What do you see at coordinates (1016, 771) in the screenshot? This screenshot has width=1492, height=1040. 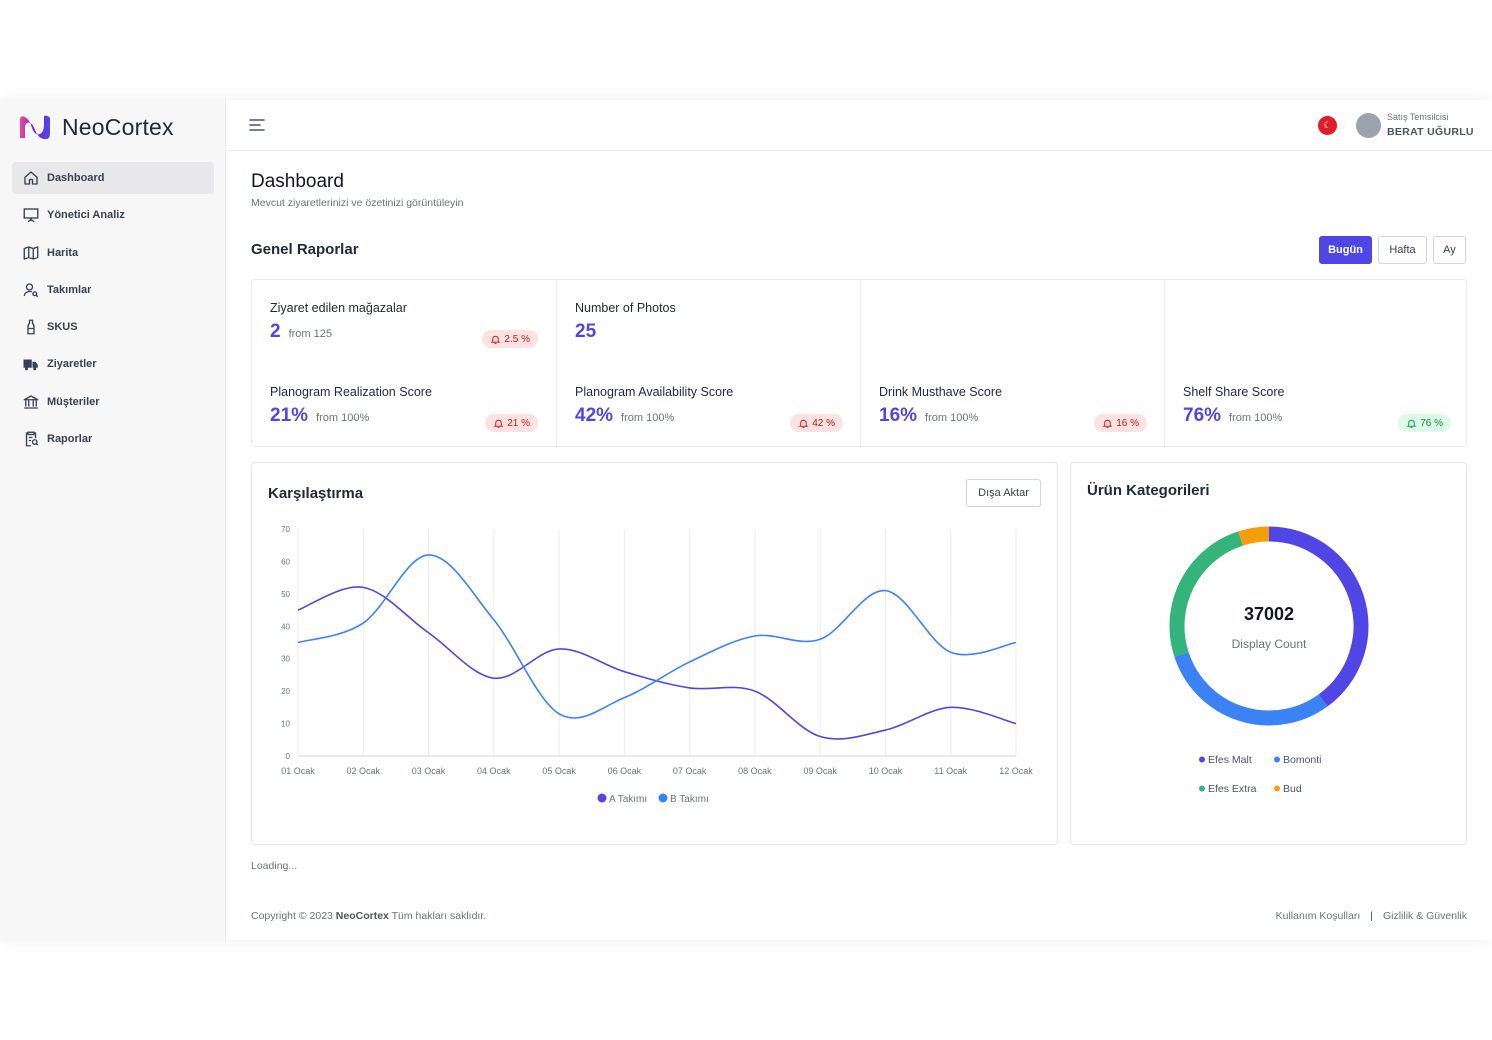 I see `x-tick-label: 12 Ocak` at bounding box center [1016, 771].